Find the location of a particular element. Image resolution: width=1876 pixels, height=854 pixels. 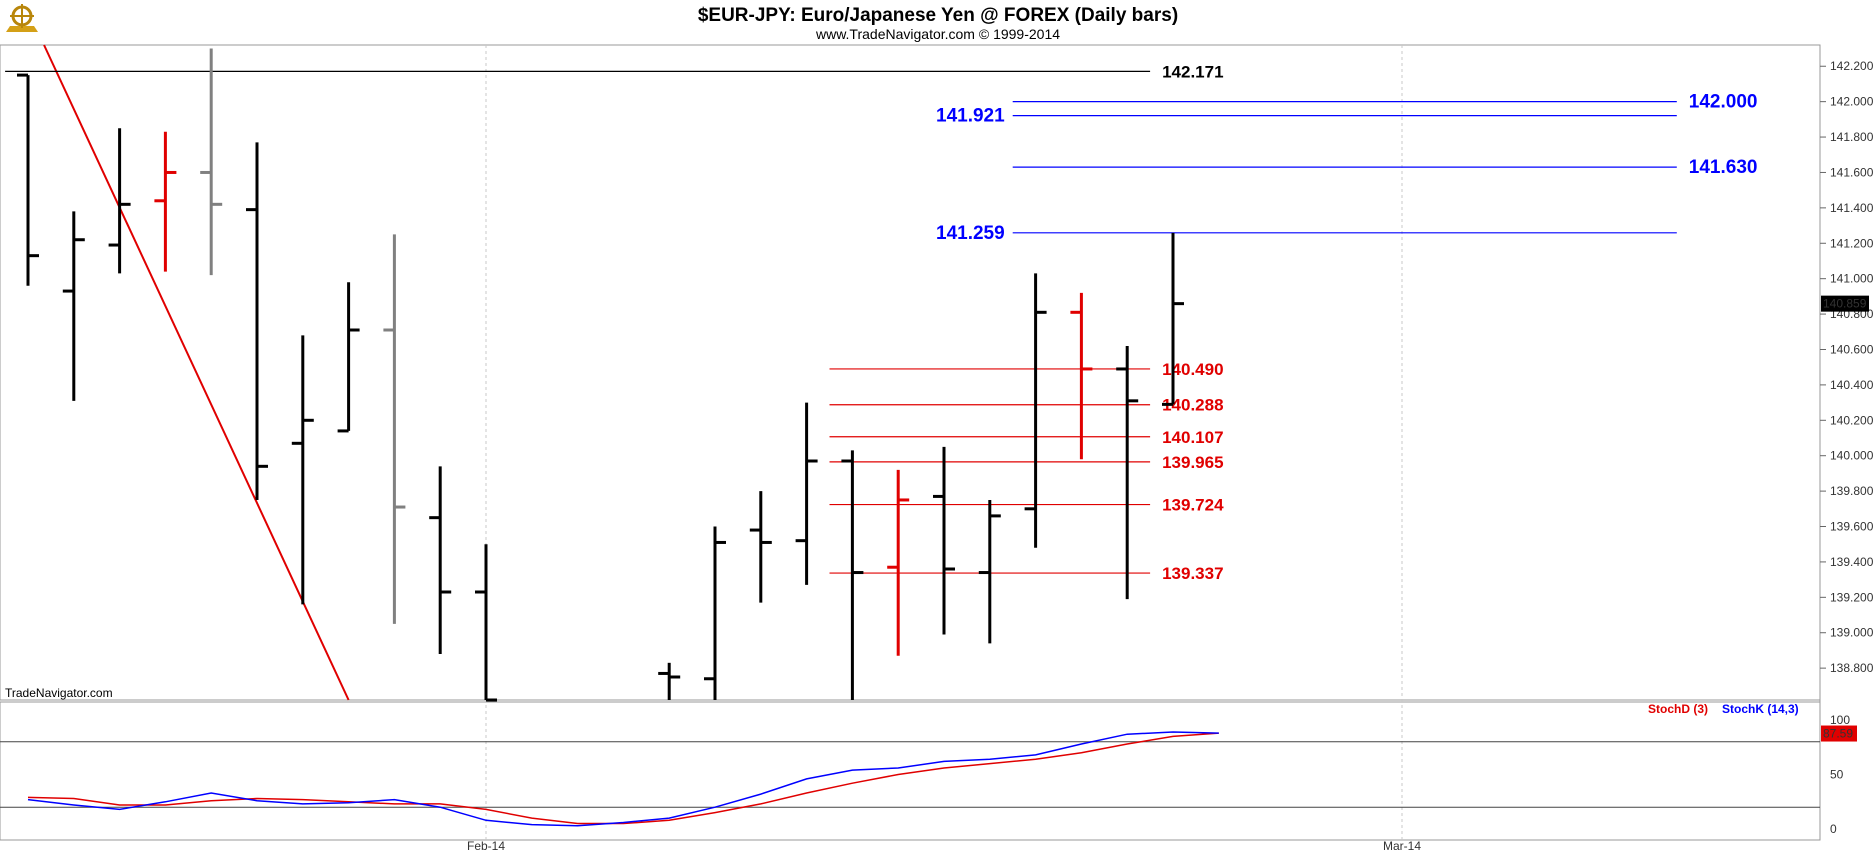

price-tick-label: 141.600 is located at coordinates (1852, 172).